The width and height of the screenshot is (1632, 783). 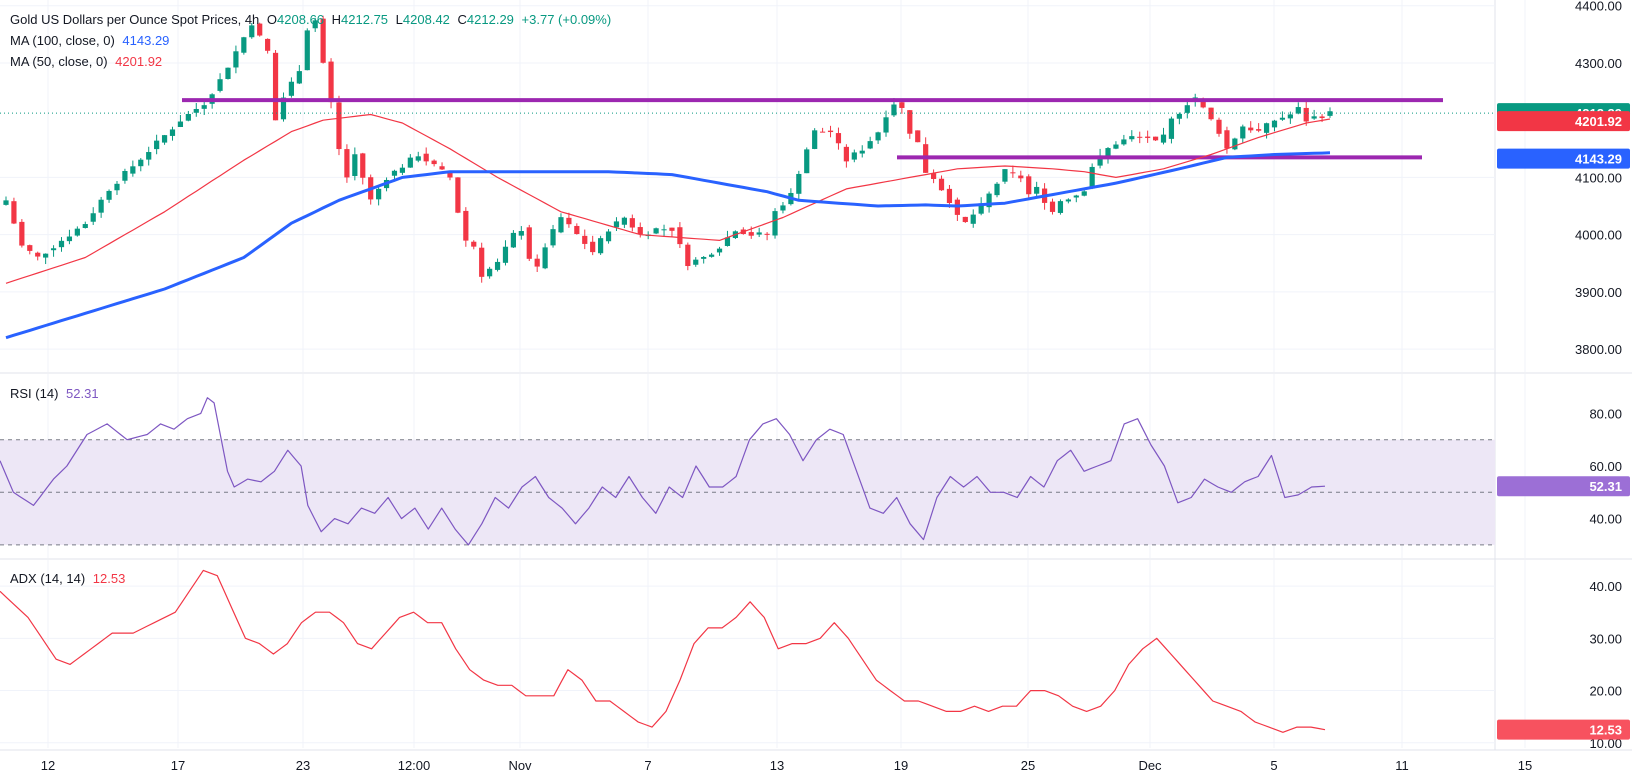 I want to click on rsi-value: 52.31, so click(x=82, y=393).